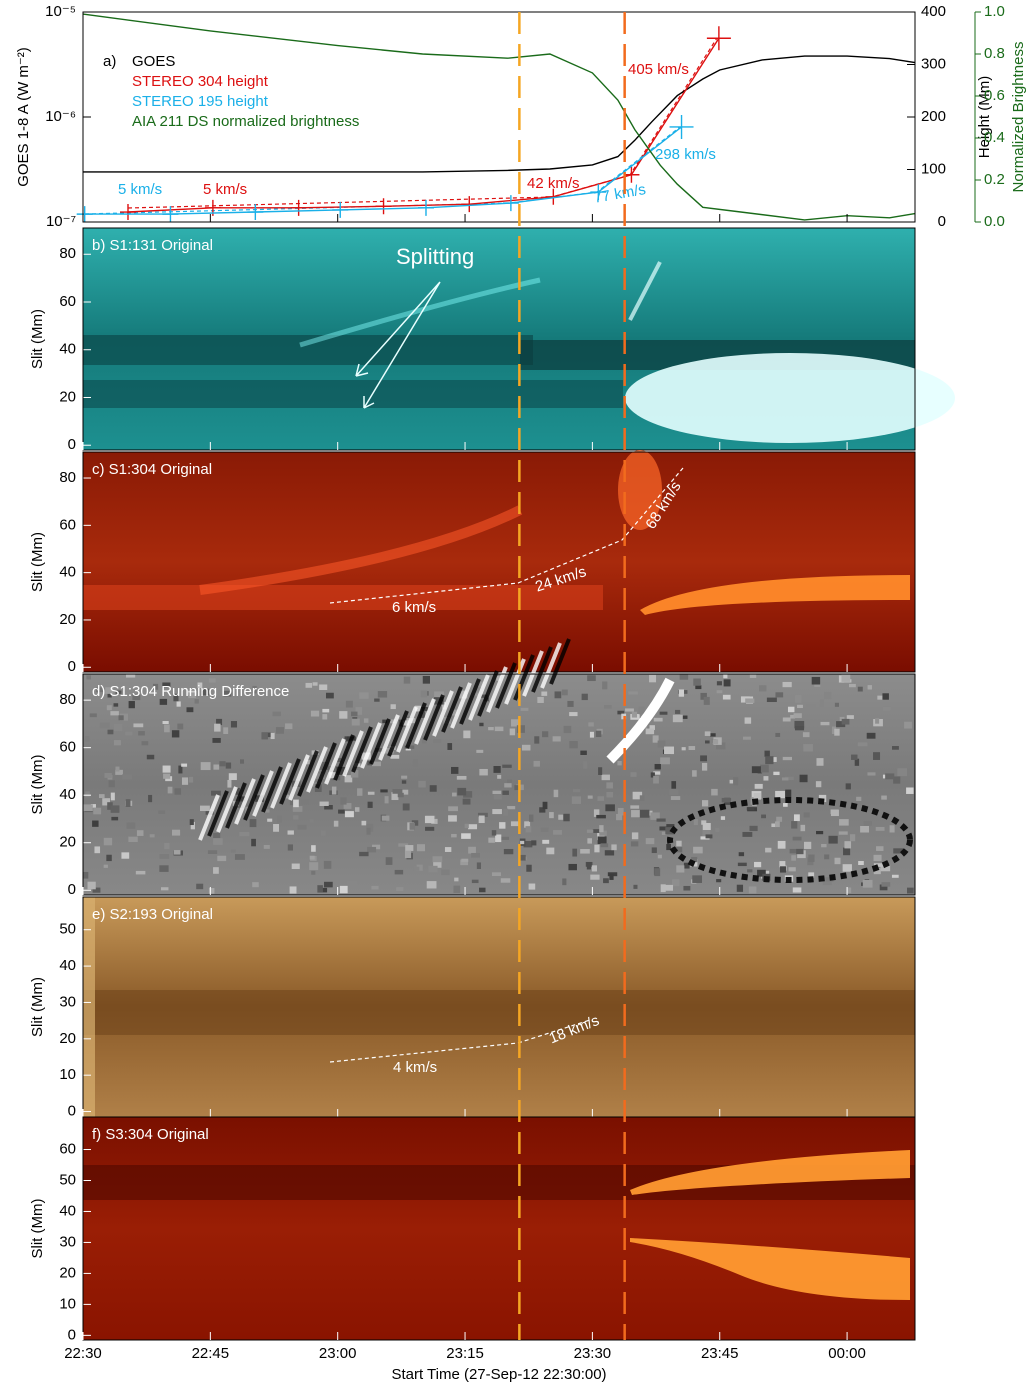 This screenshot has width=1030, height=1394. Describe the element at coordinates (37, 1229) in the screenshot. I see `y-axis-label: Slit (Mm)` at that location.